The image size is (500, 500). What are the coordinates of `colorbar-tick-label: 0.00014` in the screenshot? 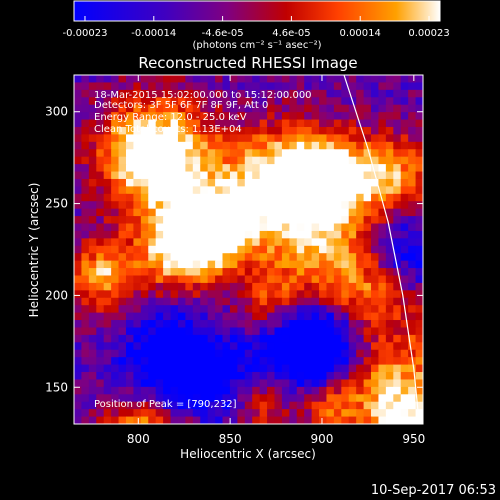 It's located at (360, 33).